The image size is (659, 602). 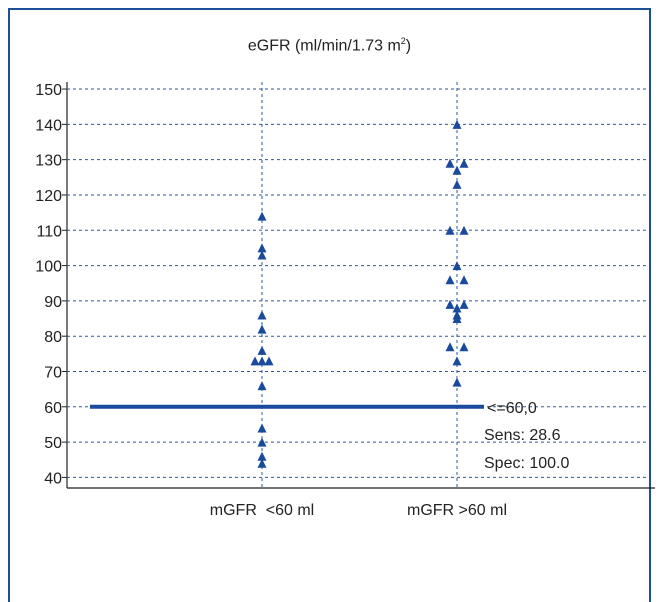 What do you see at coordinates (53, 372) in the screenshot?
I see `y-tick-label: 70` at bounding box center [53, 372].